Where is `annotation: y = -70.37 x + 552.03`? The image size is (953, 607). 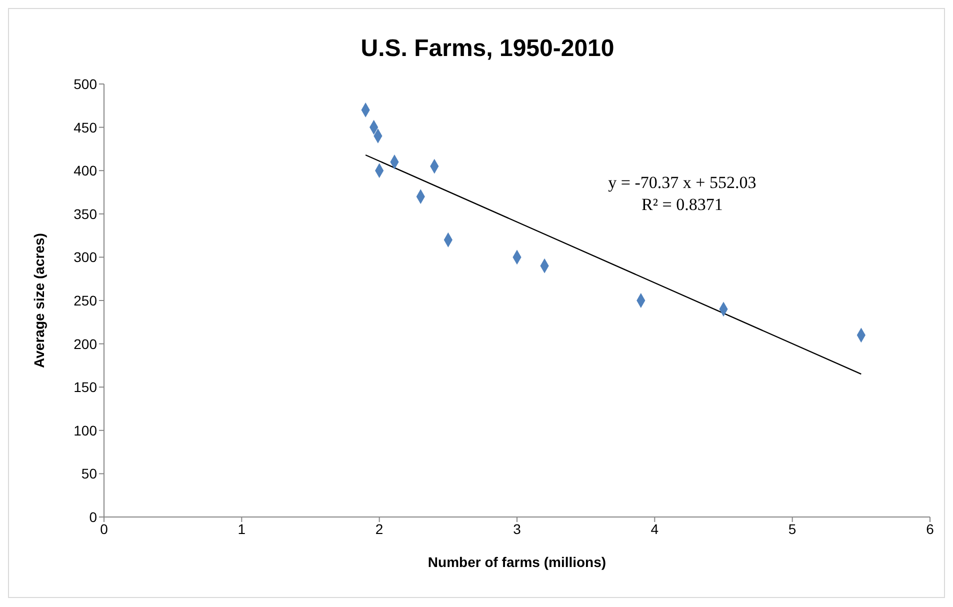 annotation: y = -70.37 x + 552.03 is located at coordinates (682, 182).